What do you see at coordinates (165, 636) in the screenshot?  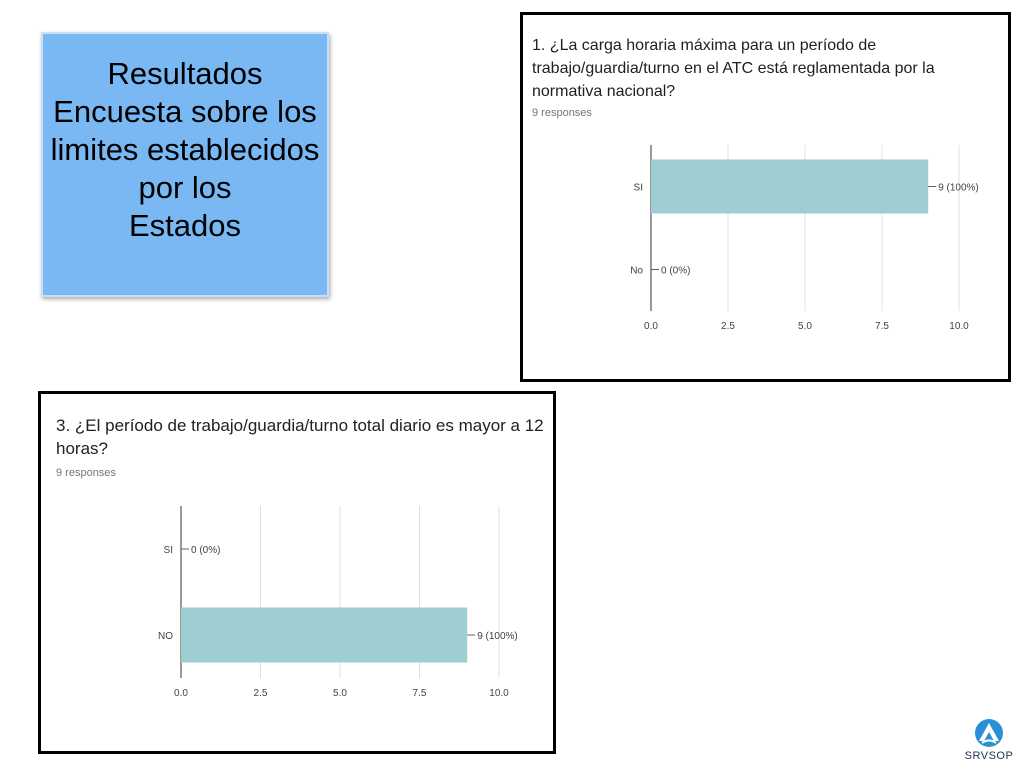 I see `category-label: NO` at bounding box center [165, 636].